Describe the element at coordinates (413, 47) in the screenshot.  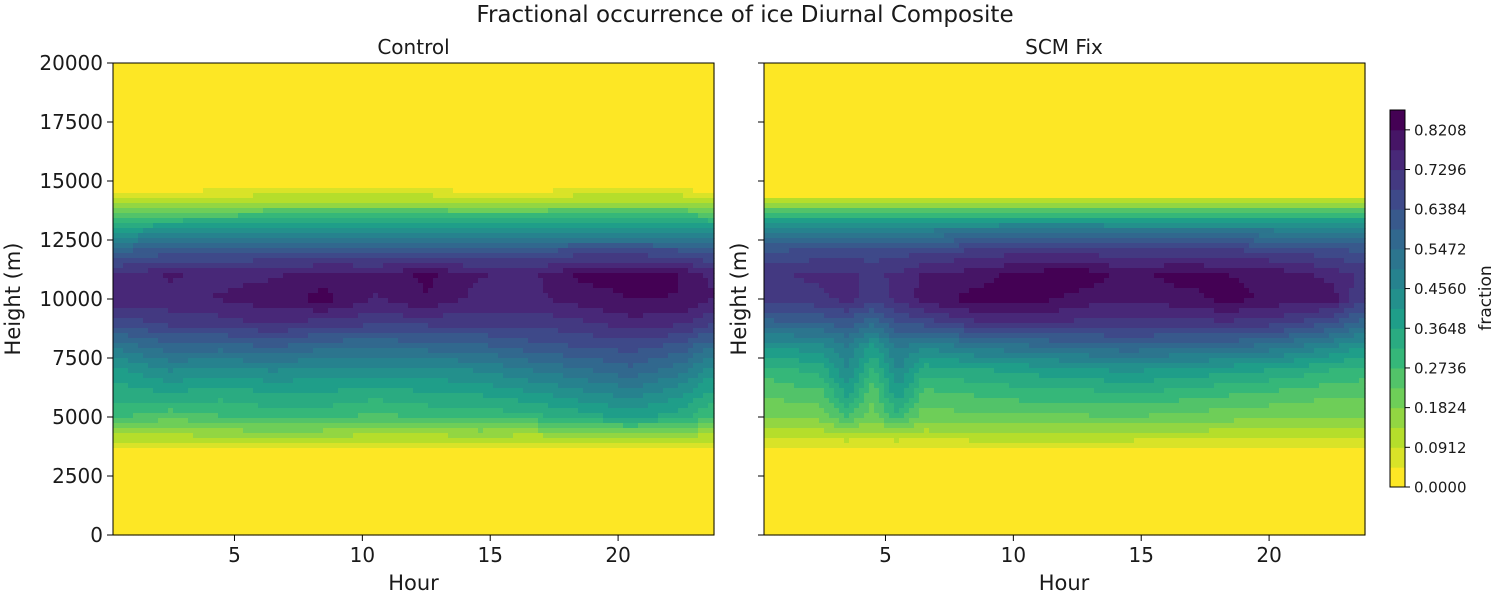
I see `panel-title-control: Control` at that location.